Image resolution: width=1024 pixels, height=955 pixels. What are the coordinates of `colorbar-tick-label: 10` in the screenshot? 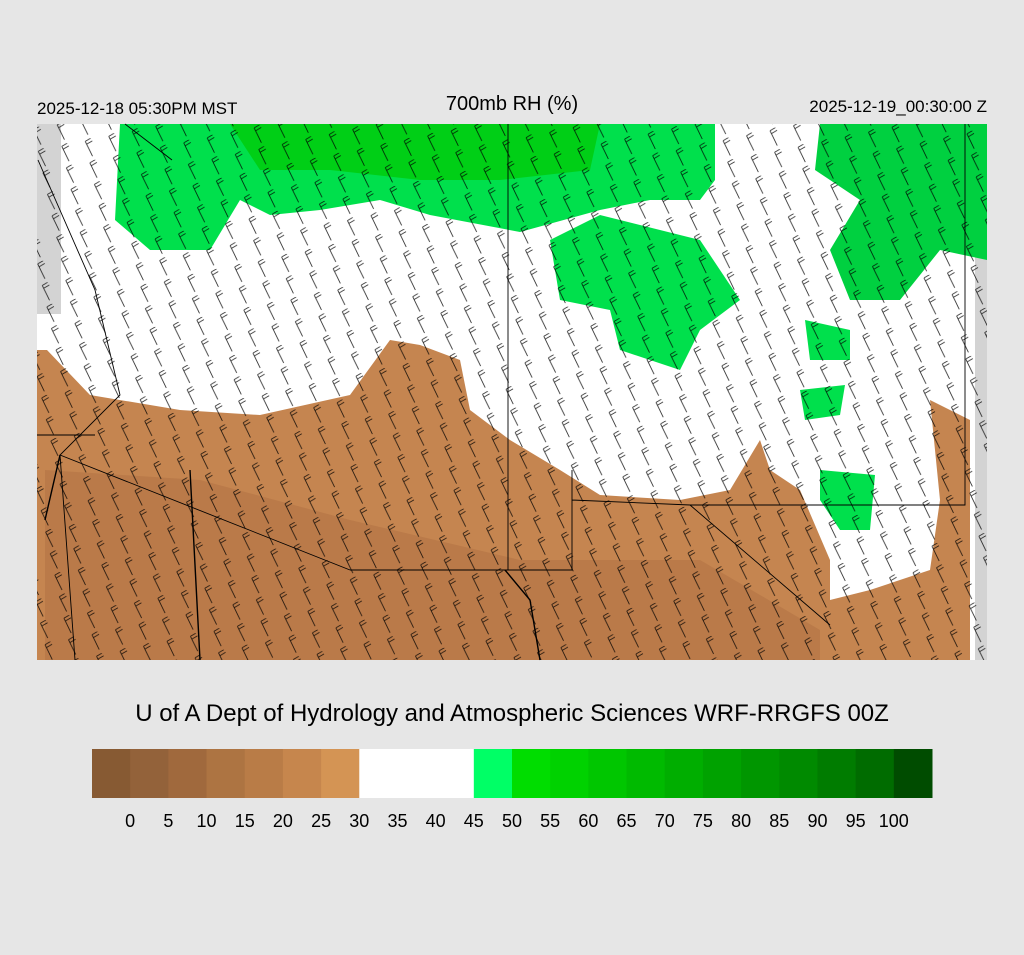 It's located at (207, 821).